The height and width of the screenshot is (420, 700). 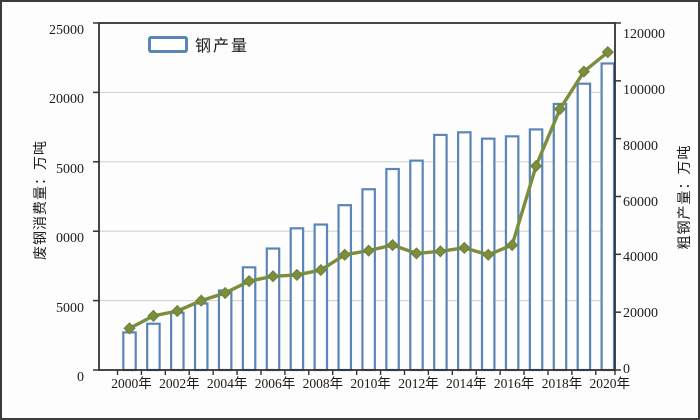 What do you see at coordinates (249, 281) in the screenshot?
I see `marker-2005年` at bounding box center [249, 281].